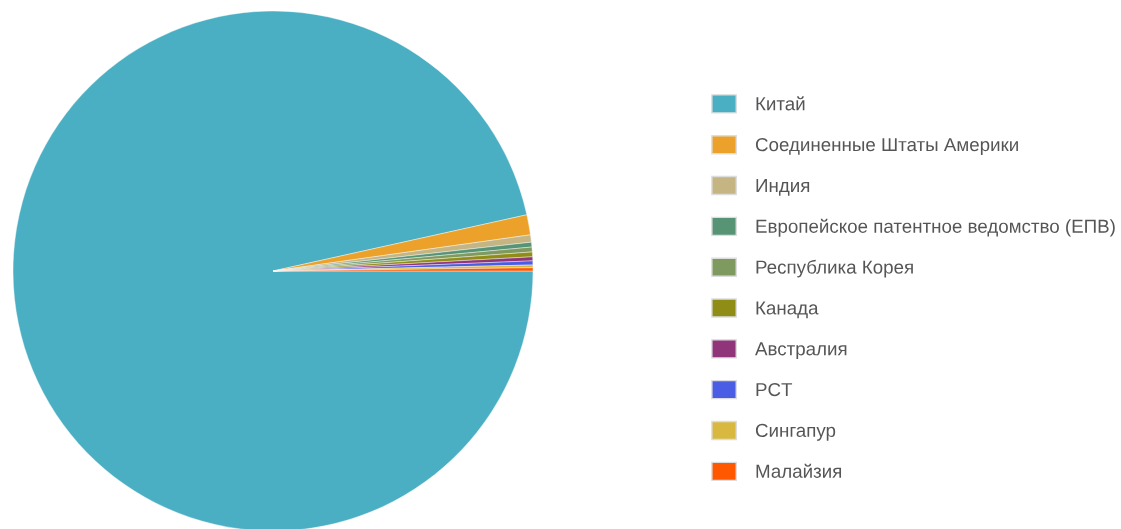  Describe the element at coordinates (774, 389) in the screenshot. I see `legend-label: PCT` at that location.